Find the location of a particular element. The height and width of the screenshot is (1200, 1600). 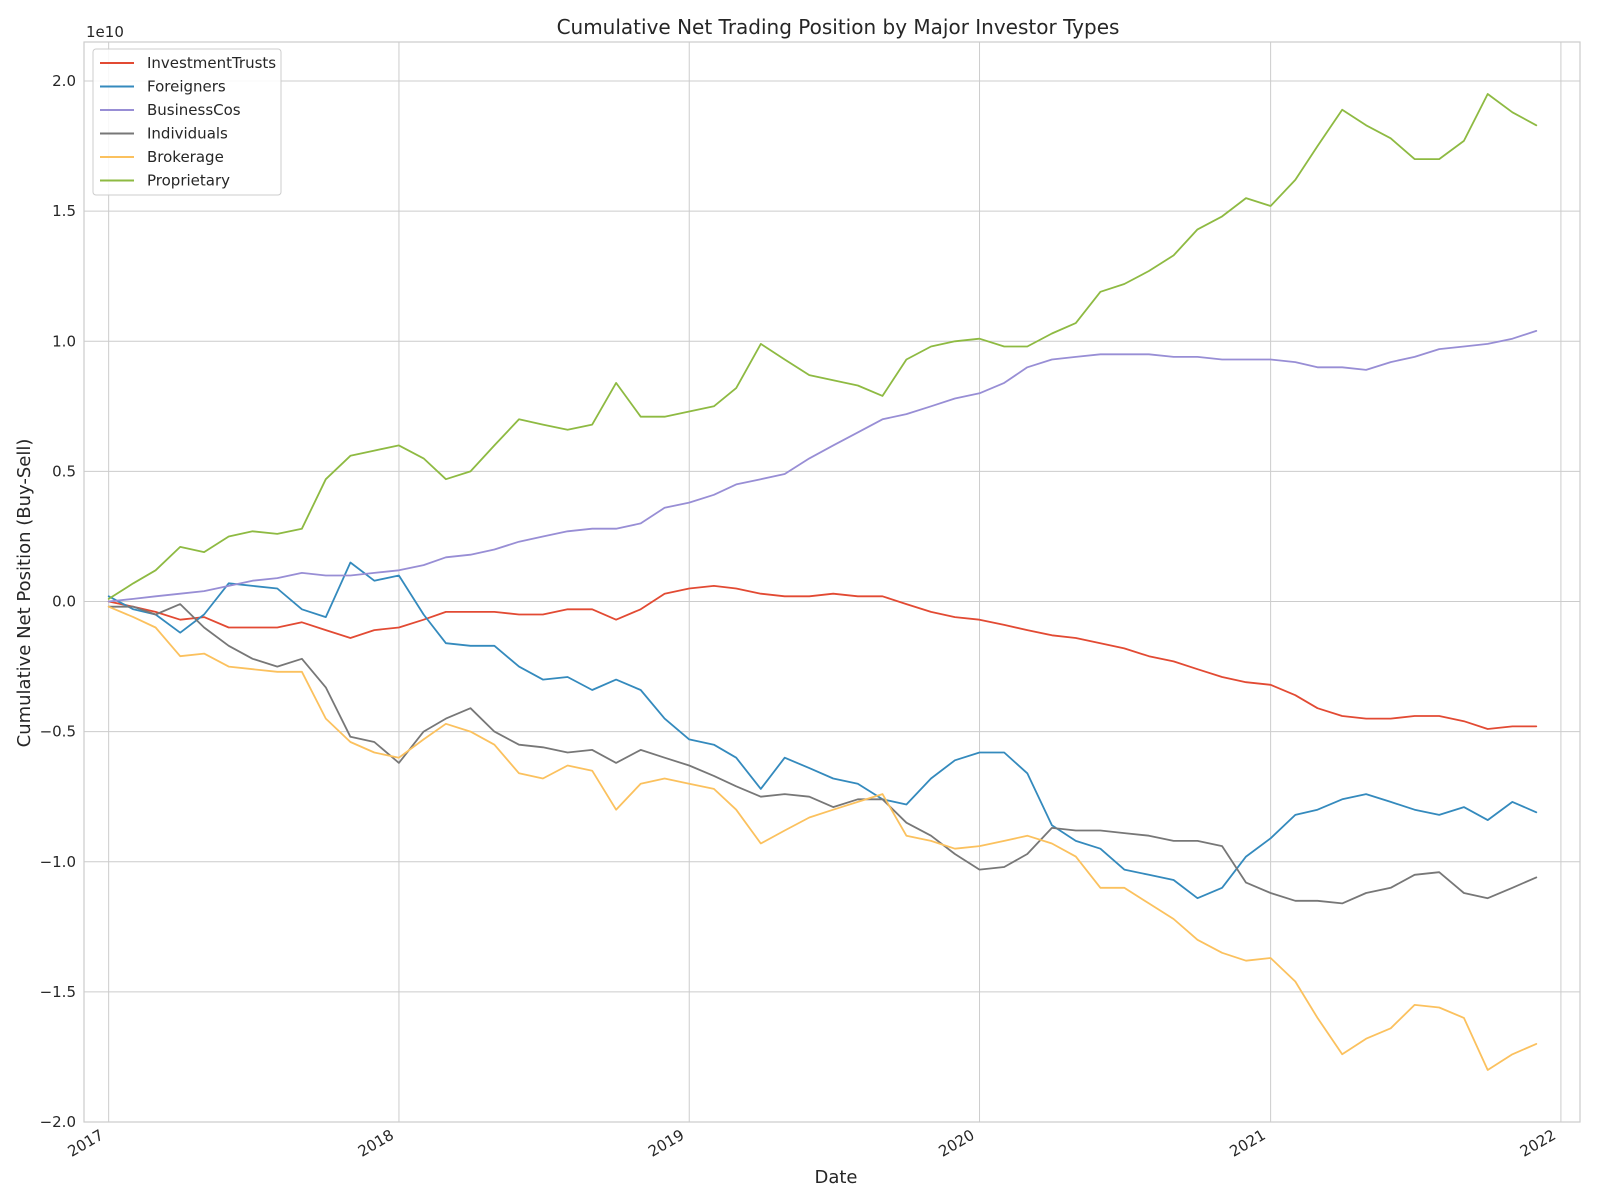

legend-label: Proprietary is located at coordinates (188, 181).